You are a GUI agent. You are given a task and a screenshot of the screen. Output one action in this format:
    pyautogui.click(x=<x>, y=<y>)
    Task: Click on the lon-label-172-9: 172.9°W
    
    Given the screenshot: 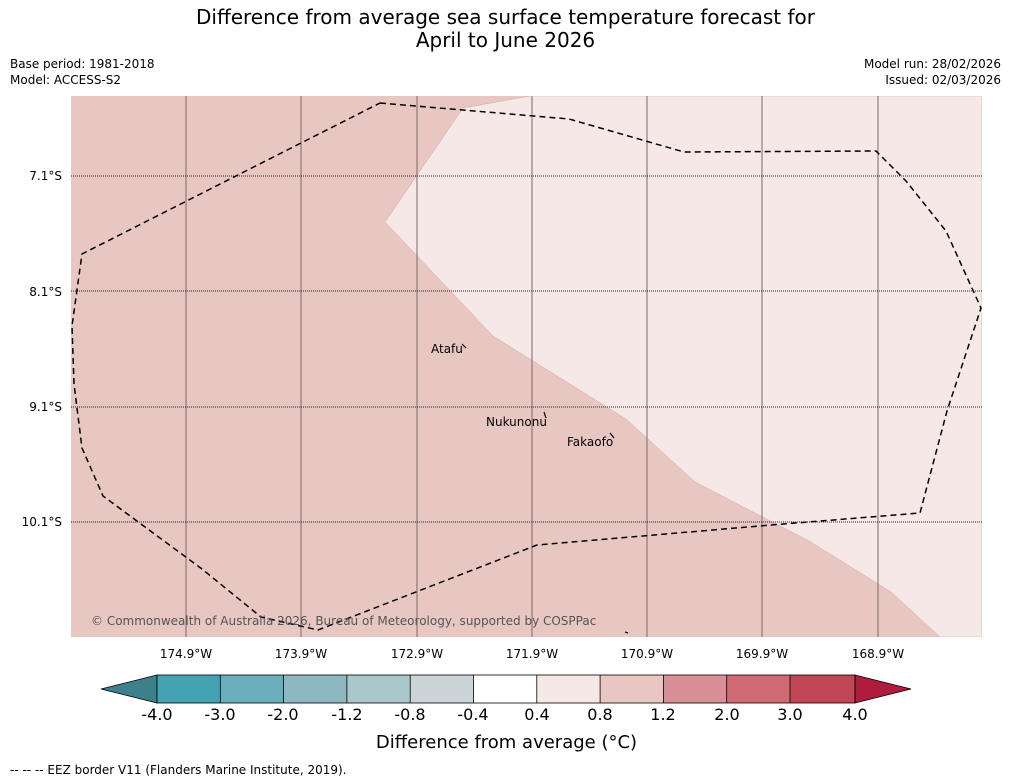 What is the action you would take?
    pyautogui.click(x=417, y=654)
    